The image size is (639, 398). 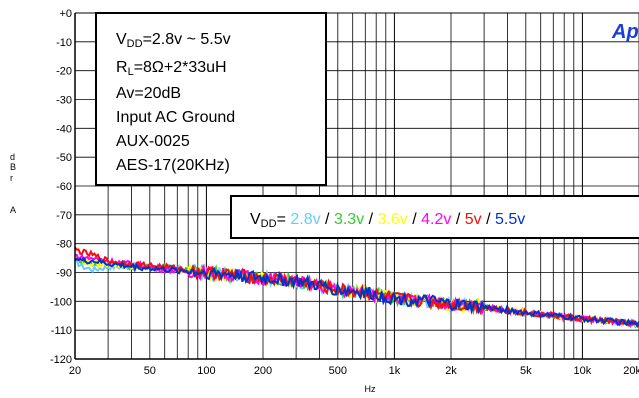 What do you see at coordinates (263, 371) in the screenshot?
I see `x-tick-label: 200` at bounding box center [263, 371].